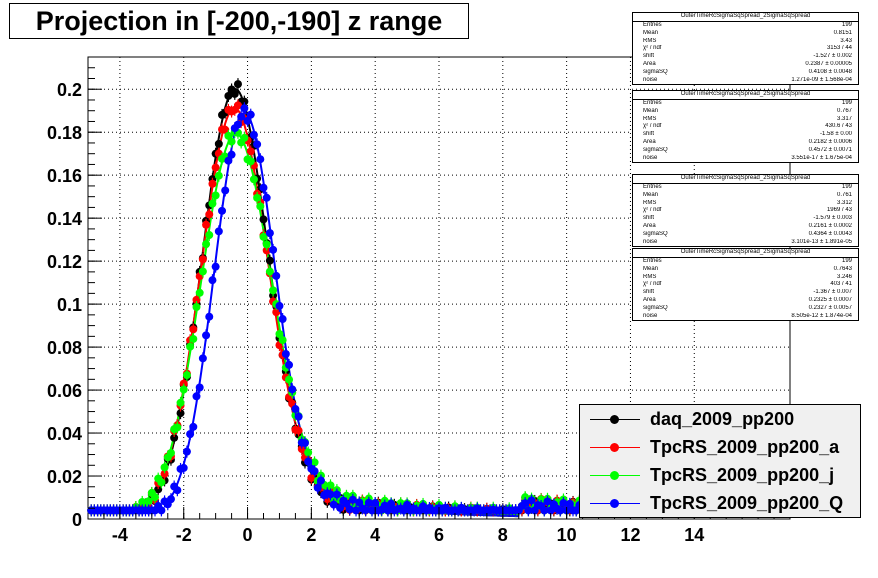 The width and height of the screenshot is (878, 578). What do you see at coordinates (649, 225) in the screenshot?
I see `stats-key: Area` at bounding box center [649, 225].